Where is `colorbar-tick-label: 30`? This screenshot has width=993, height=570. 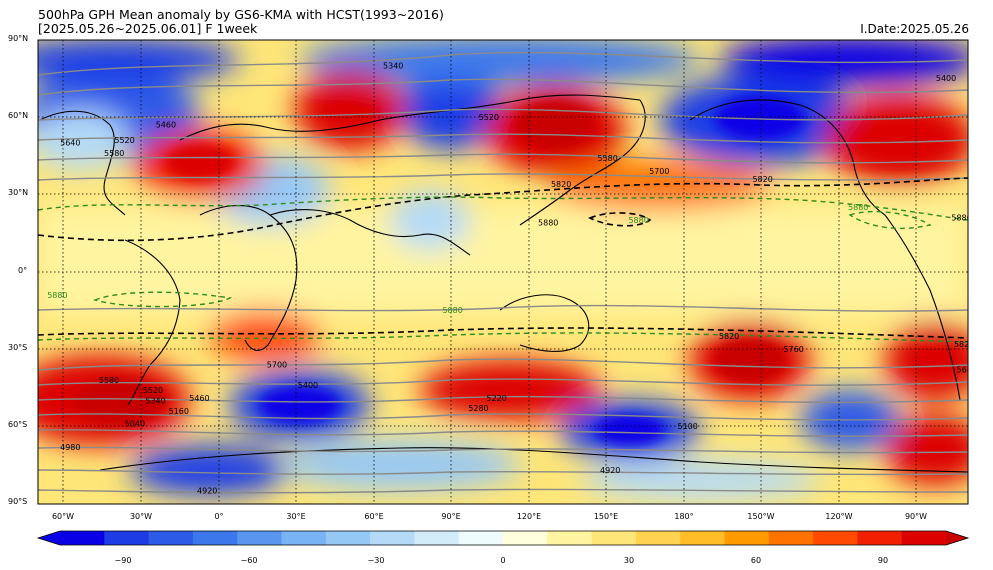 colorbar-tick-label: 30 is located at coordinates (629, 560).